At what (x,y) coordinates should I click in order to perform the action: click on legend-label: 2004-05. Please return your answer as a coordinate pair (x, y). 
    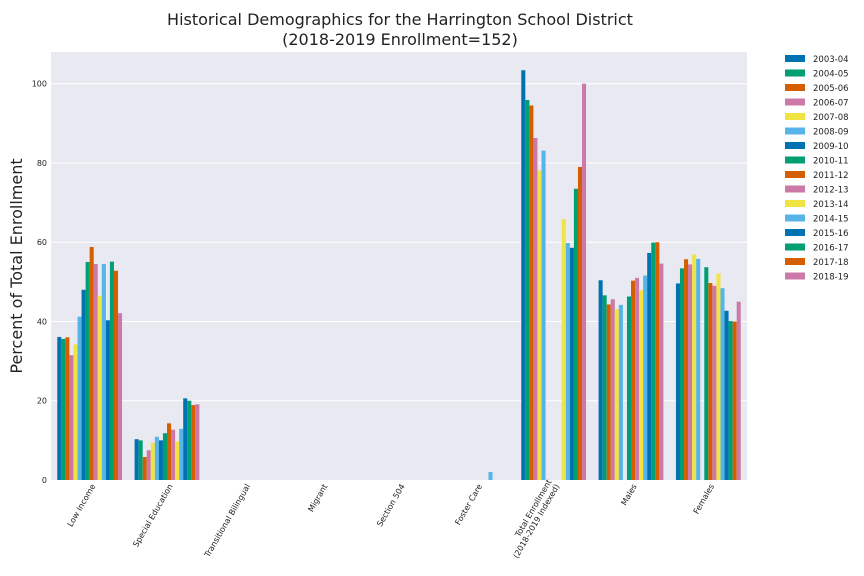
    Looking at the image, I should click on (831, 75).